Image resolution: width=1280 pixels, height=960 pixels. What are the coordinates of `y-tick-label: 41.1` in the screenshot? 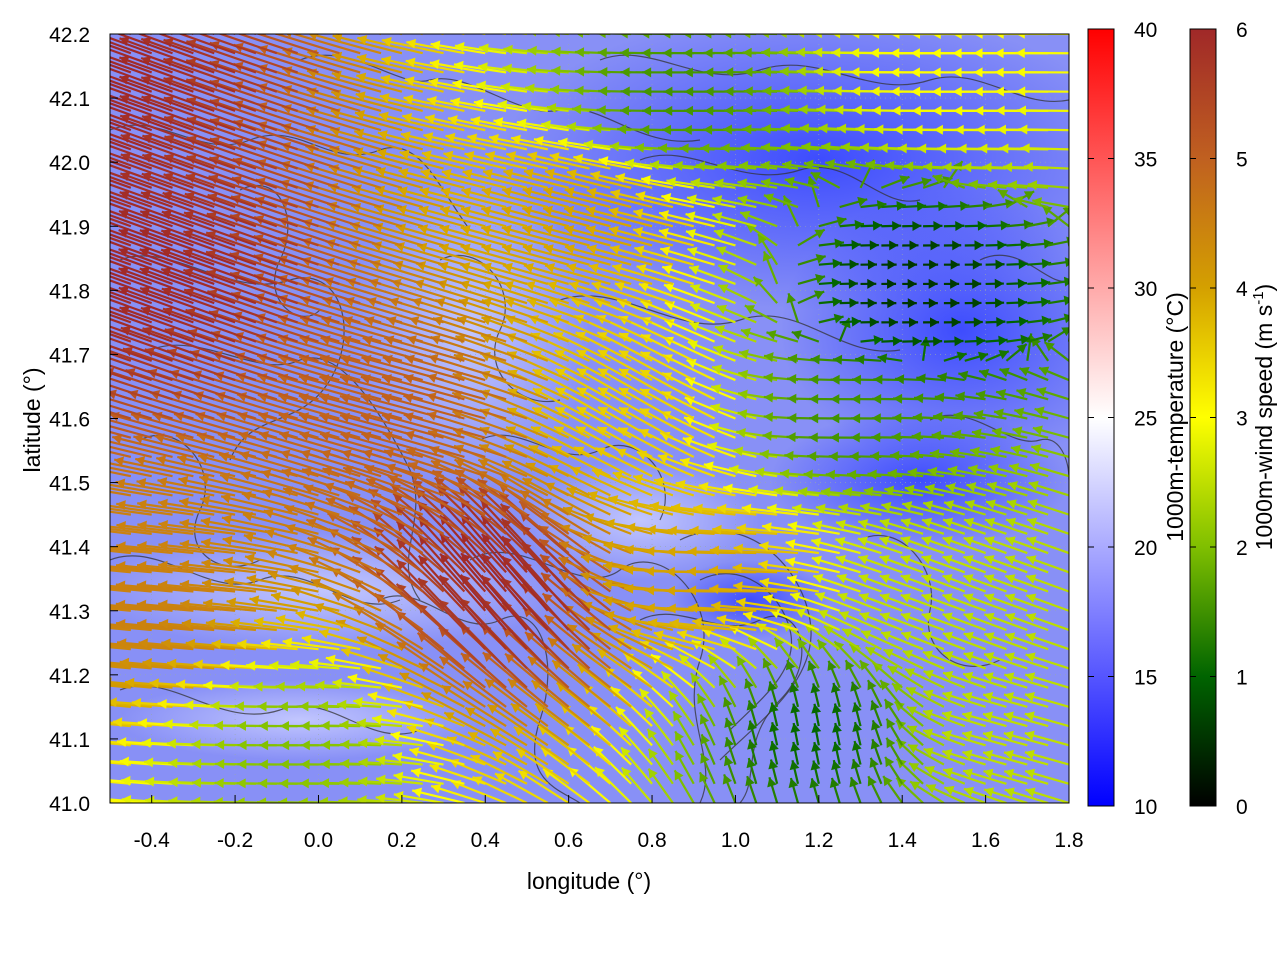 It's located at (69, 740).